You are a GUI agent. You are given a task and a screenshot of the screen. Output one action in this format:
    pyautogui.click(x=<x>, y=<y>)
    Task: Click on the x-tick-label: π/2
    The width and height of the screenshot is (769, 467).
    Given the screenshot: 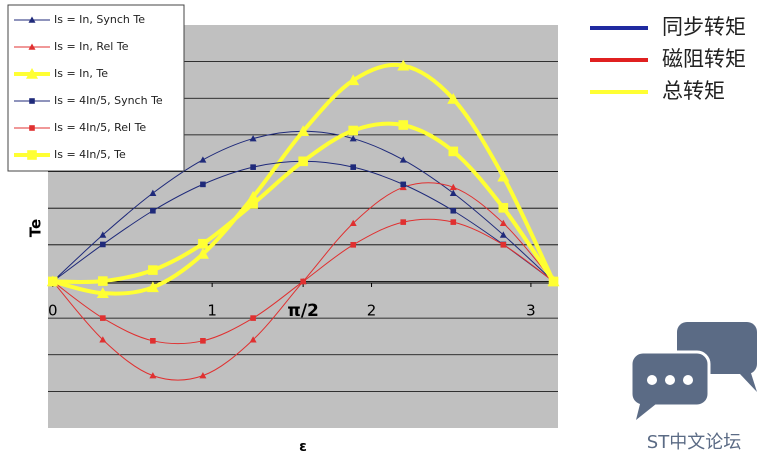 What is the action you would take?
    pyautogui.click(x=303, y=311)
    